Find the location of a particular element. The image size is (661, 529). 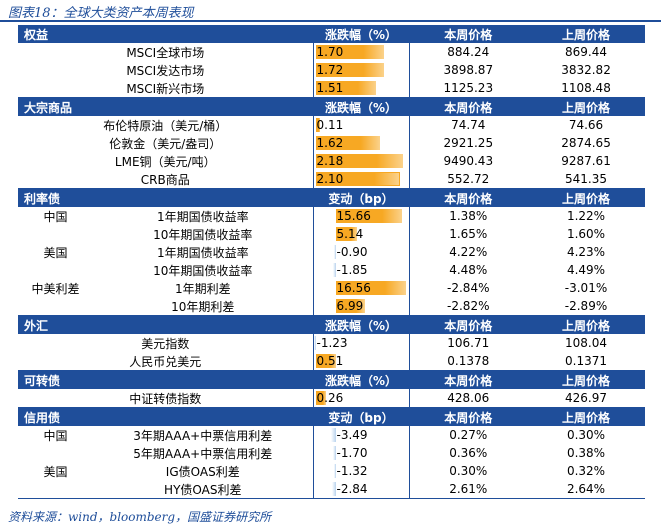

table-row: 10年期国债收益率 5.14 1.65% 1.60% is located at coordinates (331, 234).